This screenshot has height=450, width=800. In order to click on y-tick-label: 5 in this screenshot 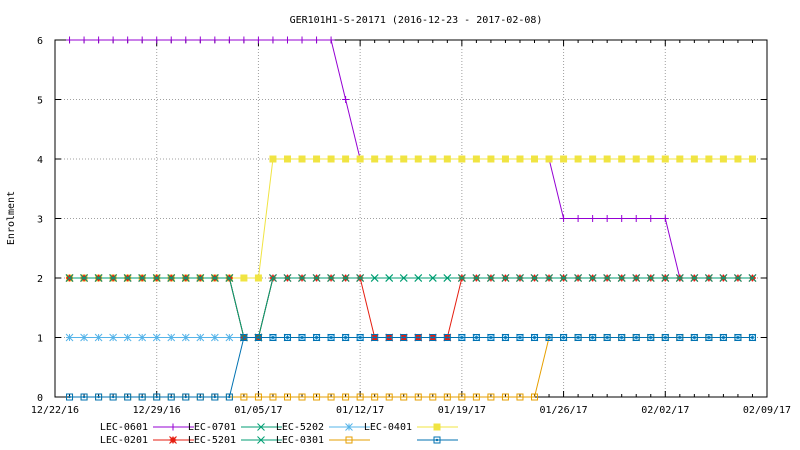, I will do `click(40, 101)`.